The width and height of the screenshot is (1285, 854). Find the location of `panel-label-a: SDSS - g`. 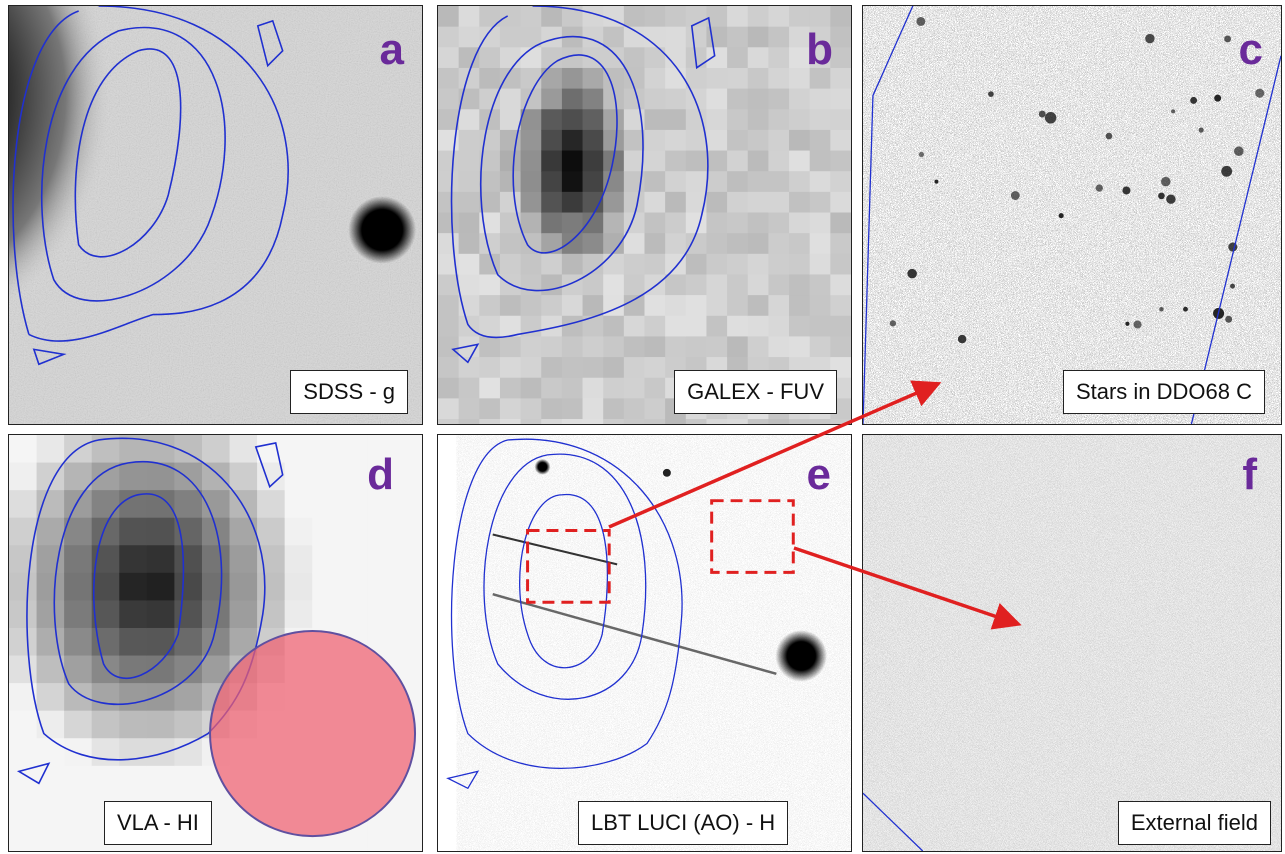

panel-label-a: SDSS - g is located at coordinates (349, 392).